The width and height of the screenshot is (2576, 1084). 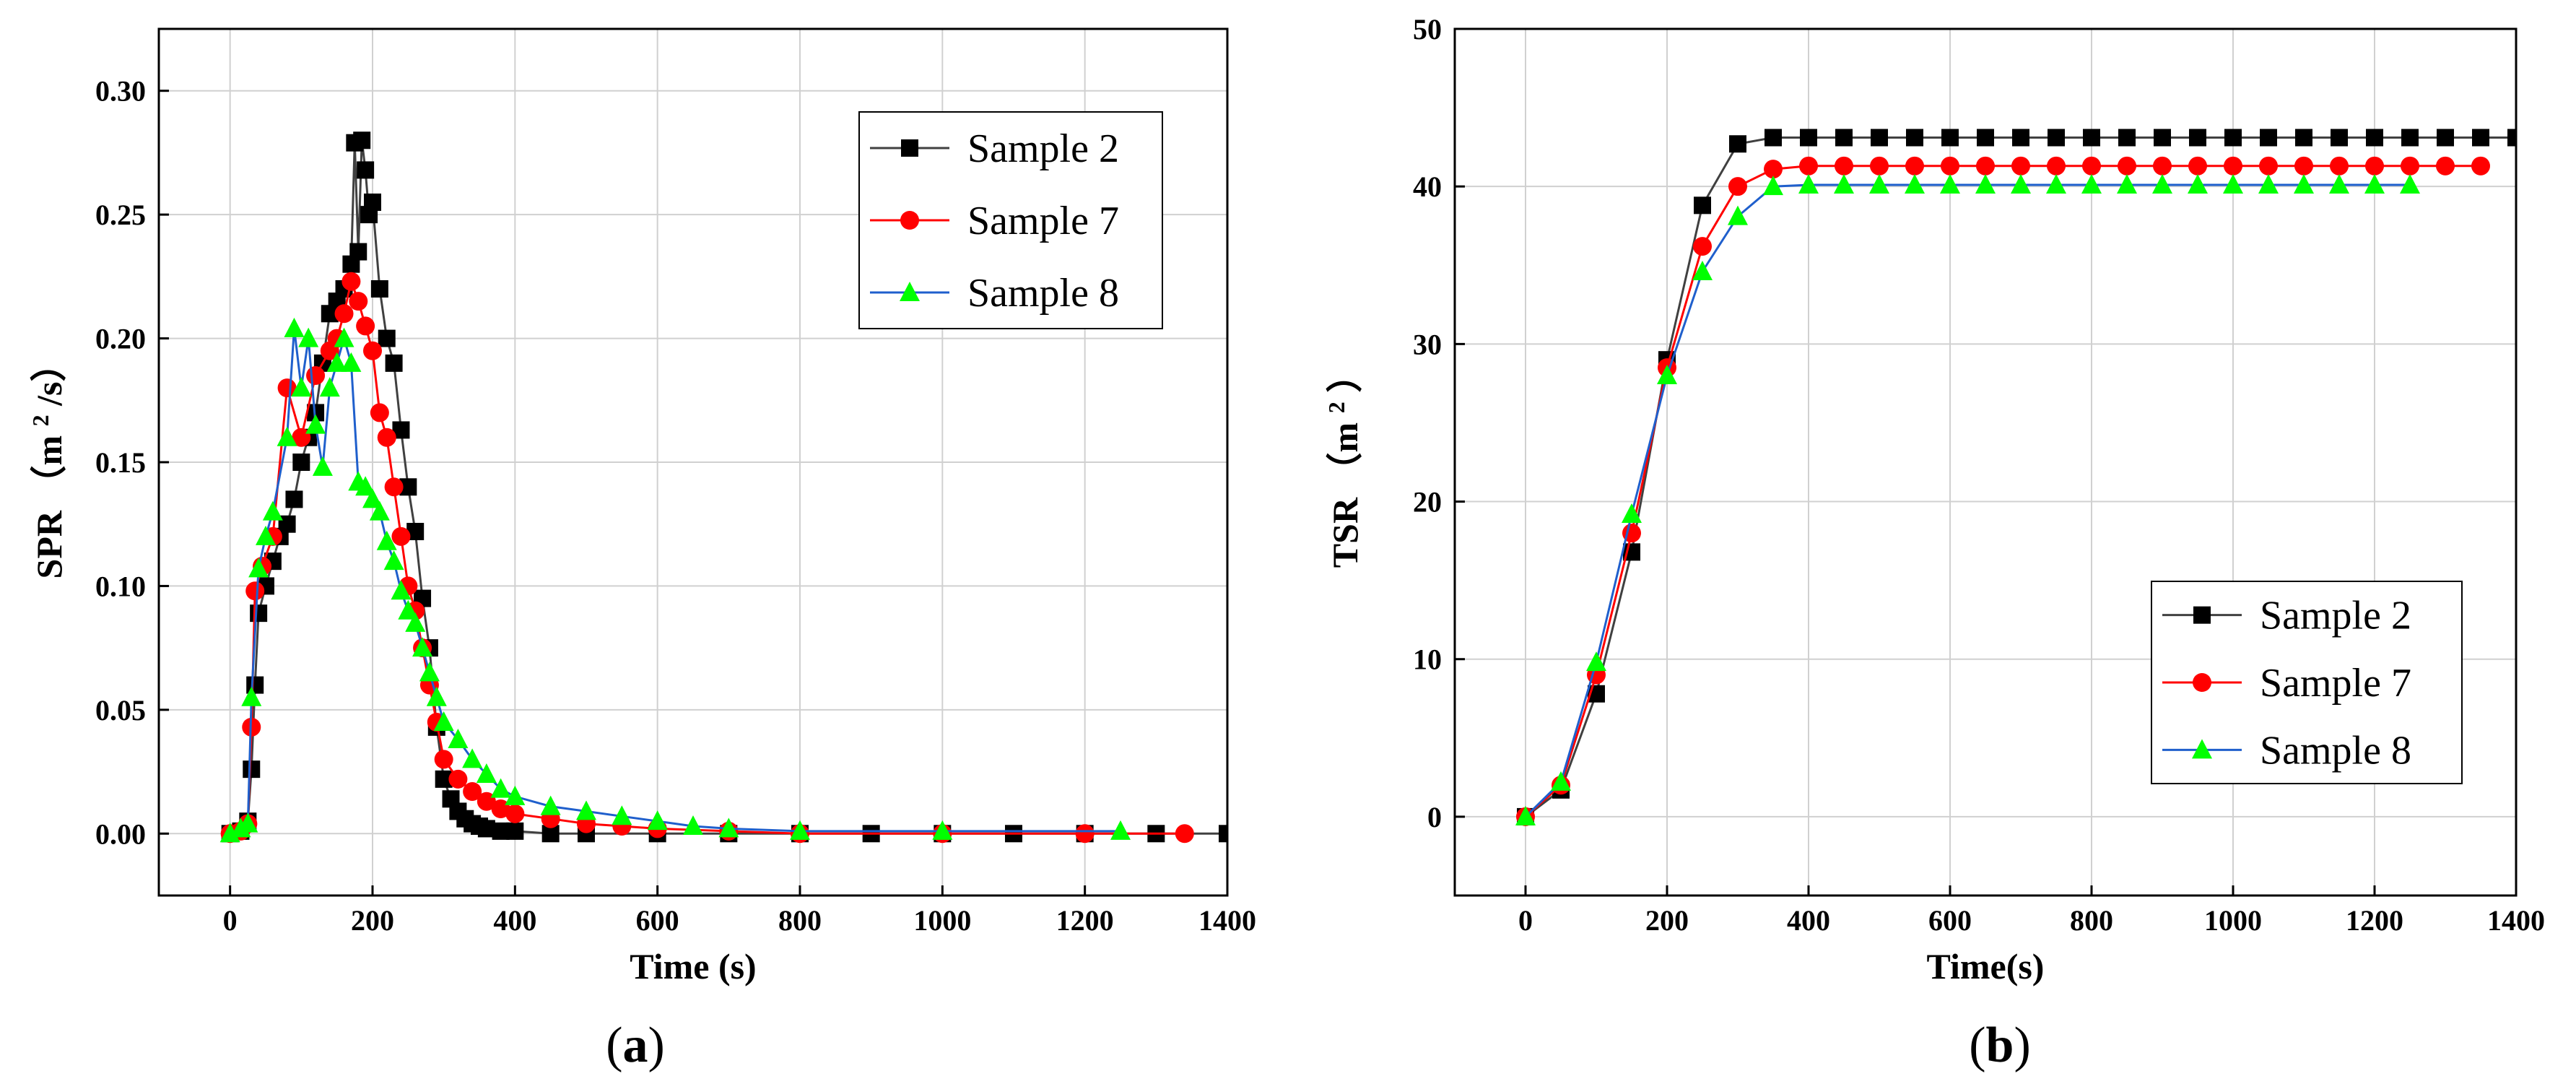 I want to click on y-tick-label: 0.05, so click(x=120, y=710).